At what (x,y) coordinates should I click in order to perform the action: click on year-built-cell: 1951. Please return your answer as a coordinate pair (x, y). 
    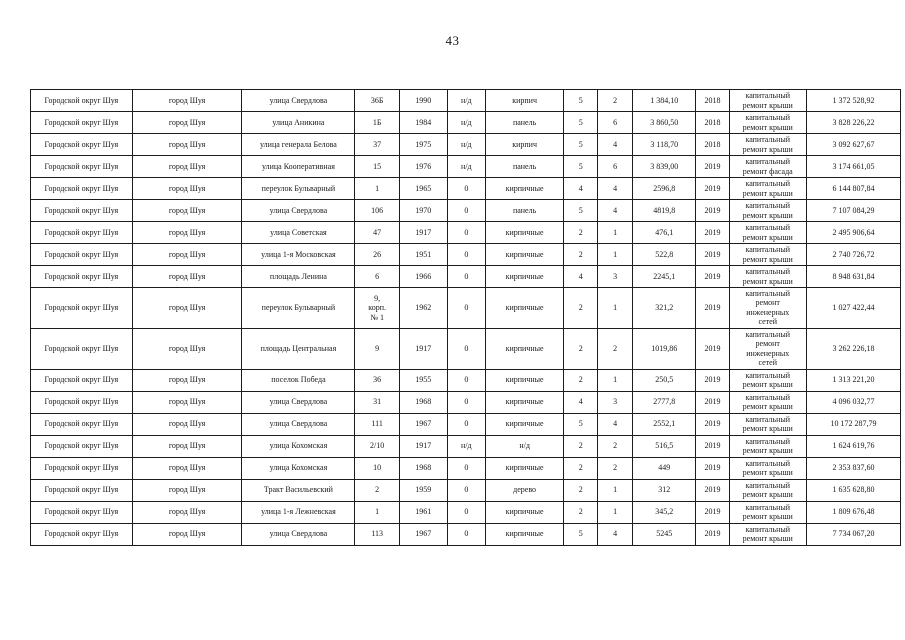
    Looking at the image, I should click on (423, 254).